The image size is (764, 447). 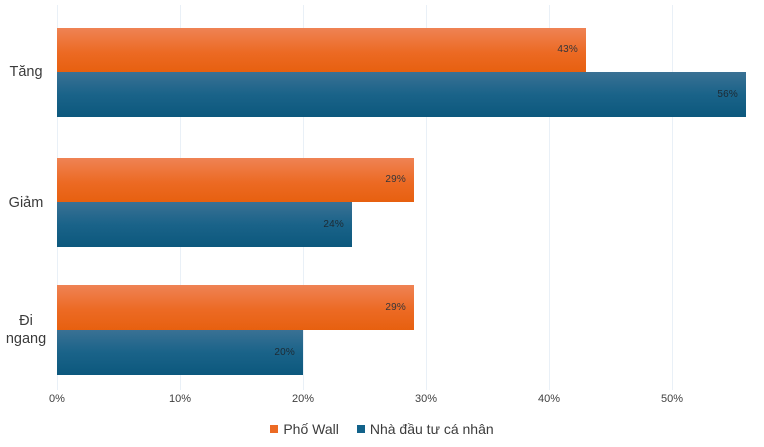 What do you see at coordinates (321, 50) in the screenshot?
I see `bar-tang-pho-wall: 43%` at bounding box center [321, 50].